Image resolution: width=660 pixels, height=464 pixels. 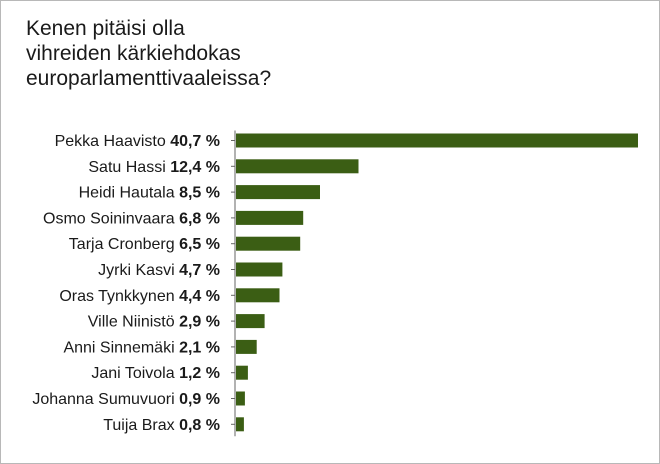 I want to click on category-label-8: Ville Niinistö 2,9 %, so click(x=154, y=322).